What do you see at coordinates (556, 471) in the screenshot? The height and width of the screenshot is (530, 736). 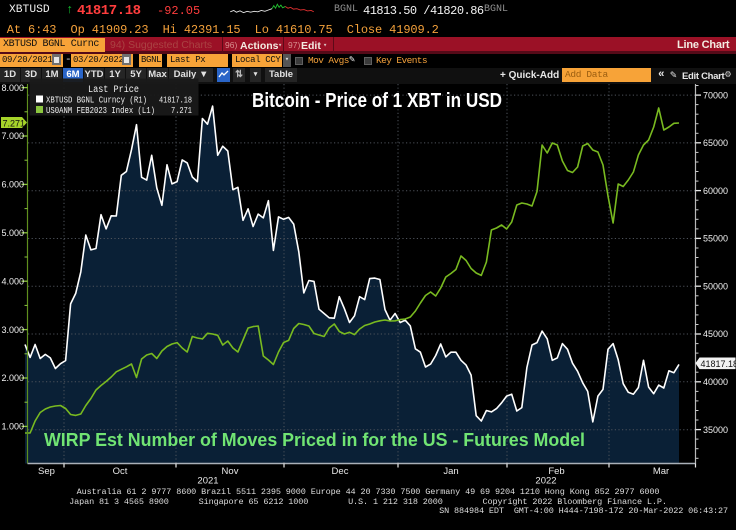 I see `svg-text: Feb` at bounding box center [556, 471].